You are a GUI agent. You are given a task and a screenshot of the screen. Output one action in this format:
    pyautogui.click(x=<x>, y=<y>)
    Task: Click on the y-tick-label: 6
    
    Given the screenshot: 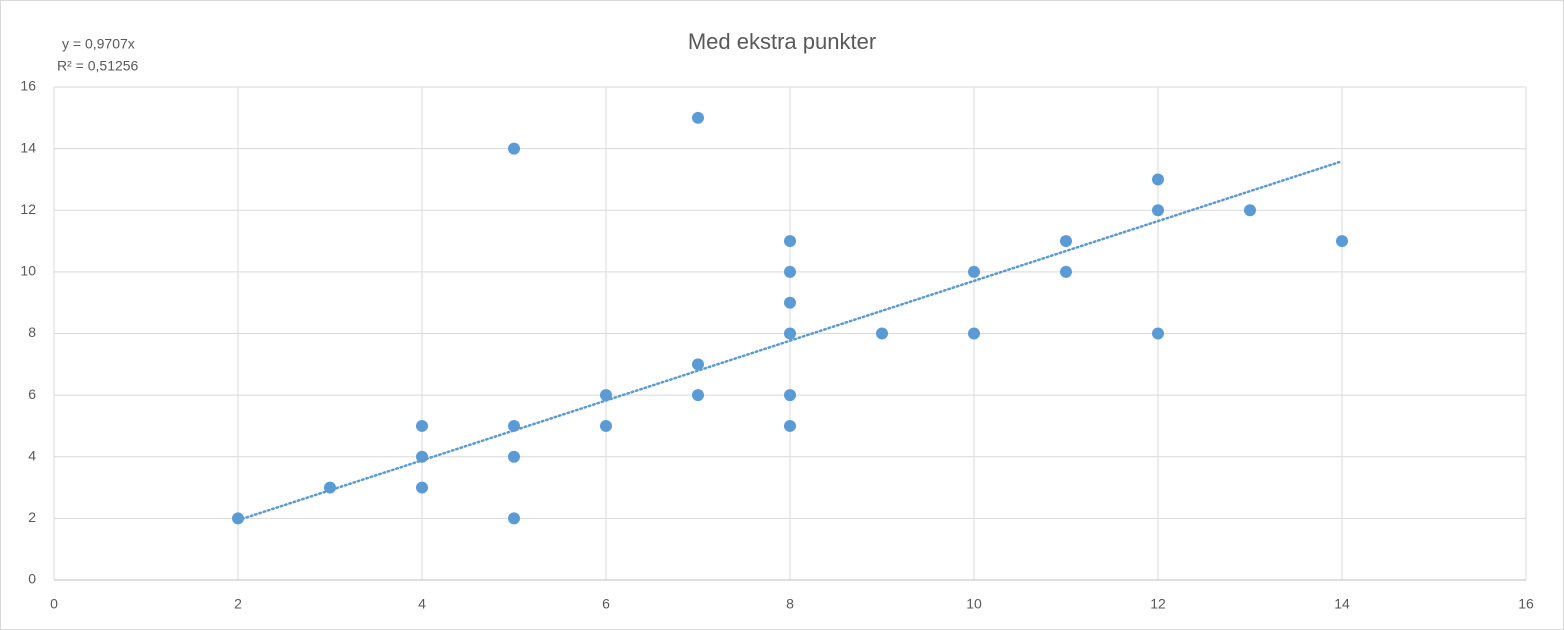 What is the action you would take?
    pyautogui.click(x=32, y=394)
    